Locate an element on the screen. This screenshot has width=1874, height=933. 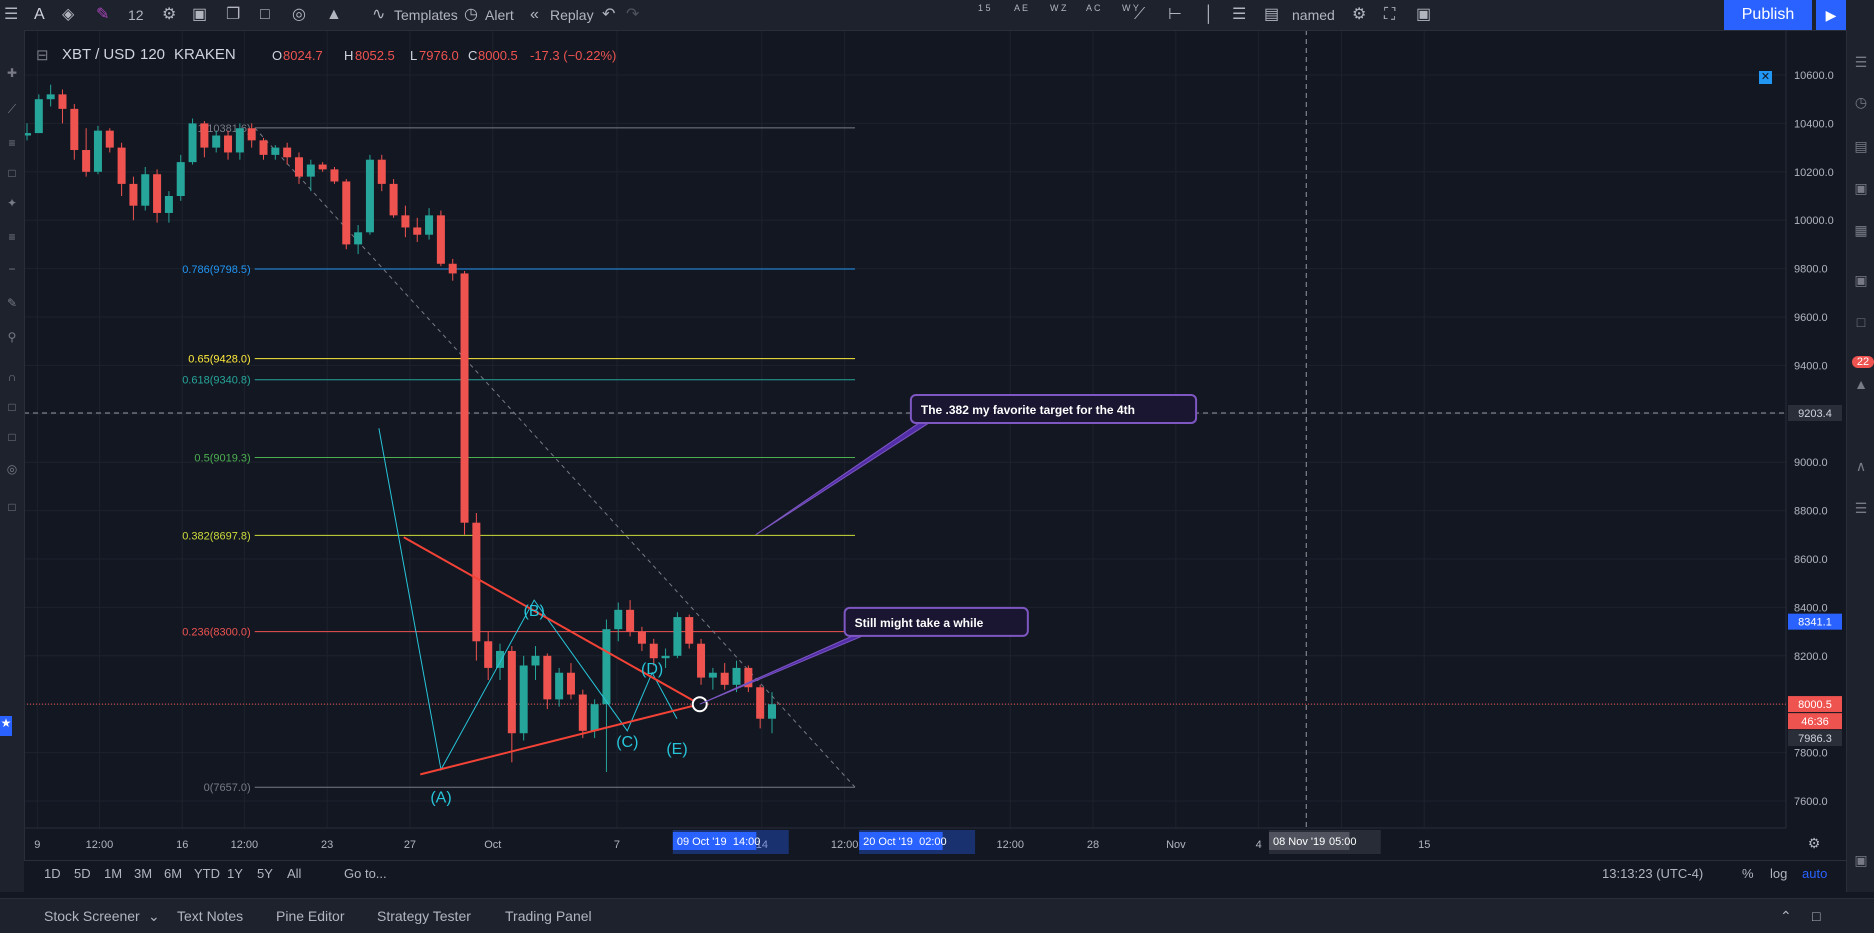
brush-icon: ✎ is located at coordinates (12, 303).